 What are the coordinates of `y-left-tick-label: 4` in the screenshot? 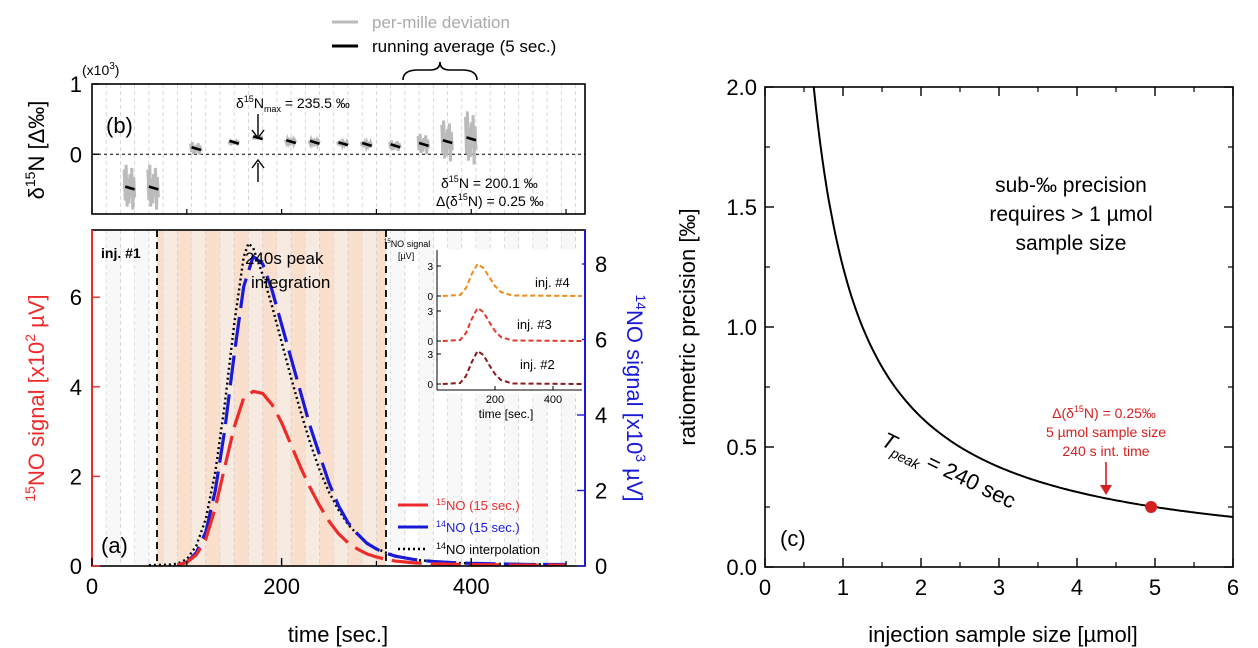 It's located at (76, 387).